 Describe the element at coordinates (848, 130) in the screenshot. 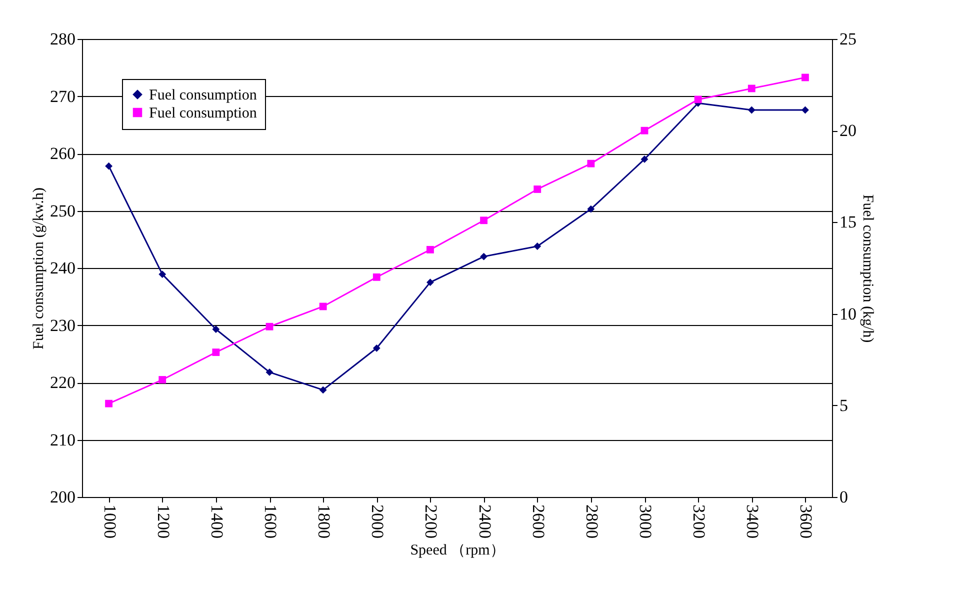

I see `y2-tick-label: 20` at that location.